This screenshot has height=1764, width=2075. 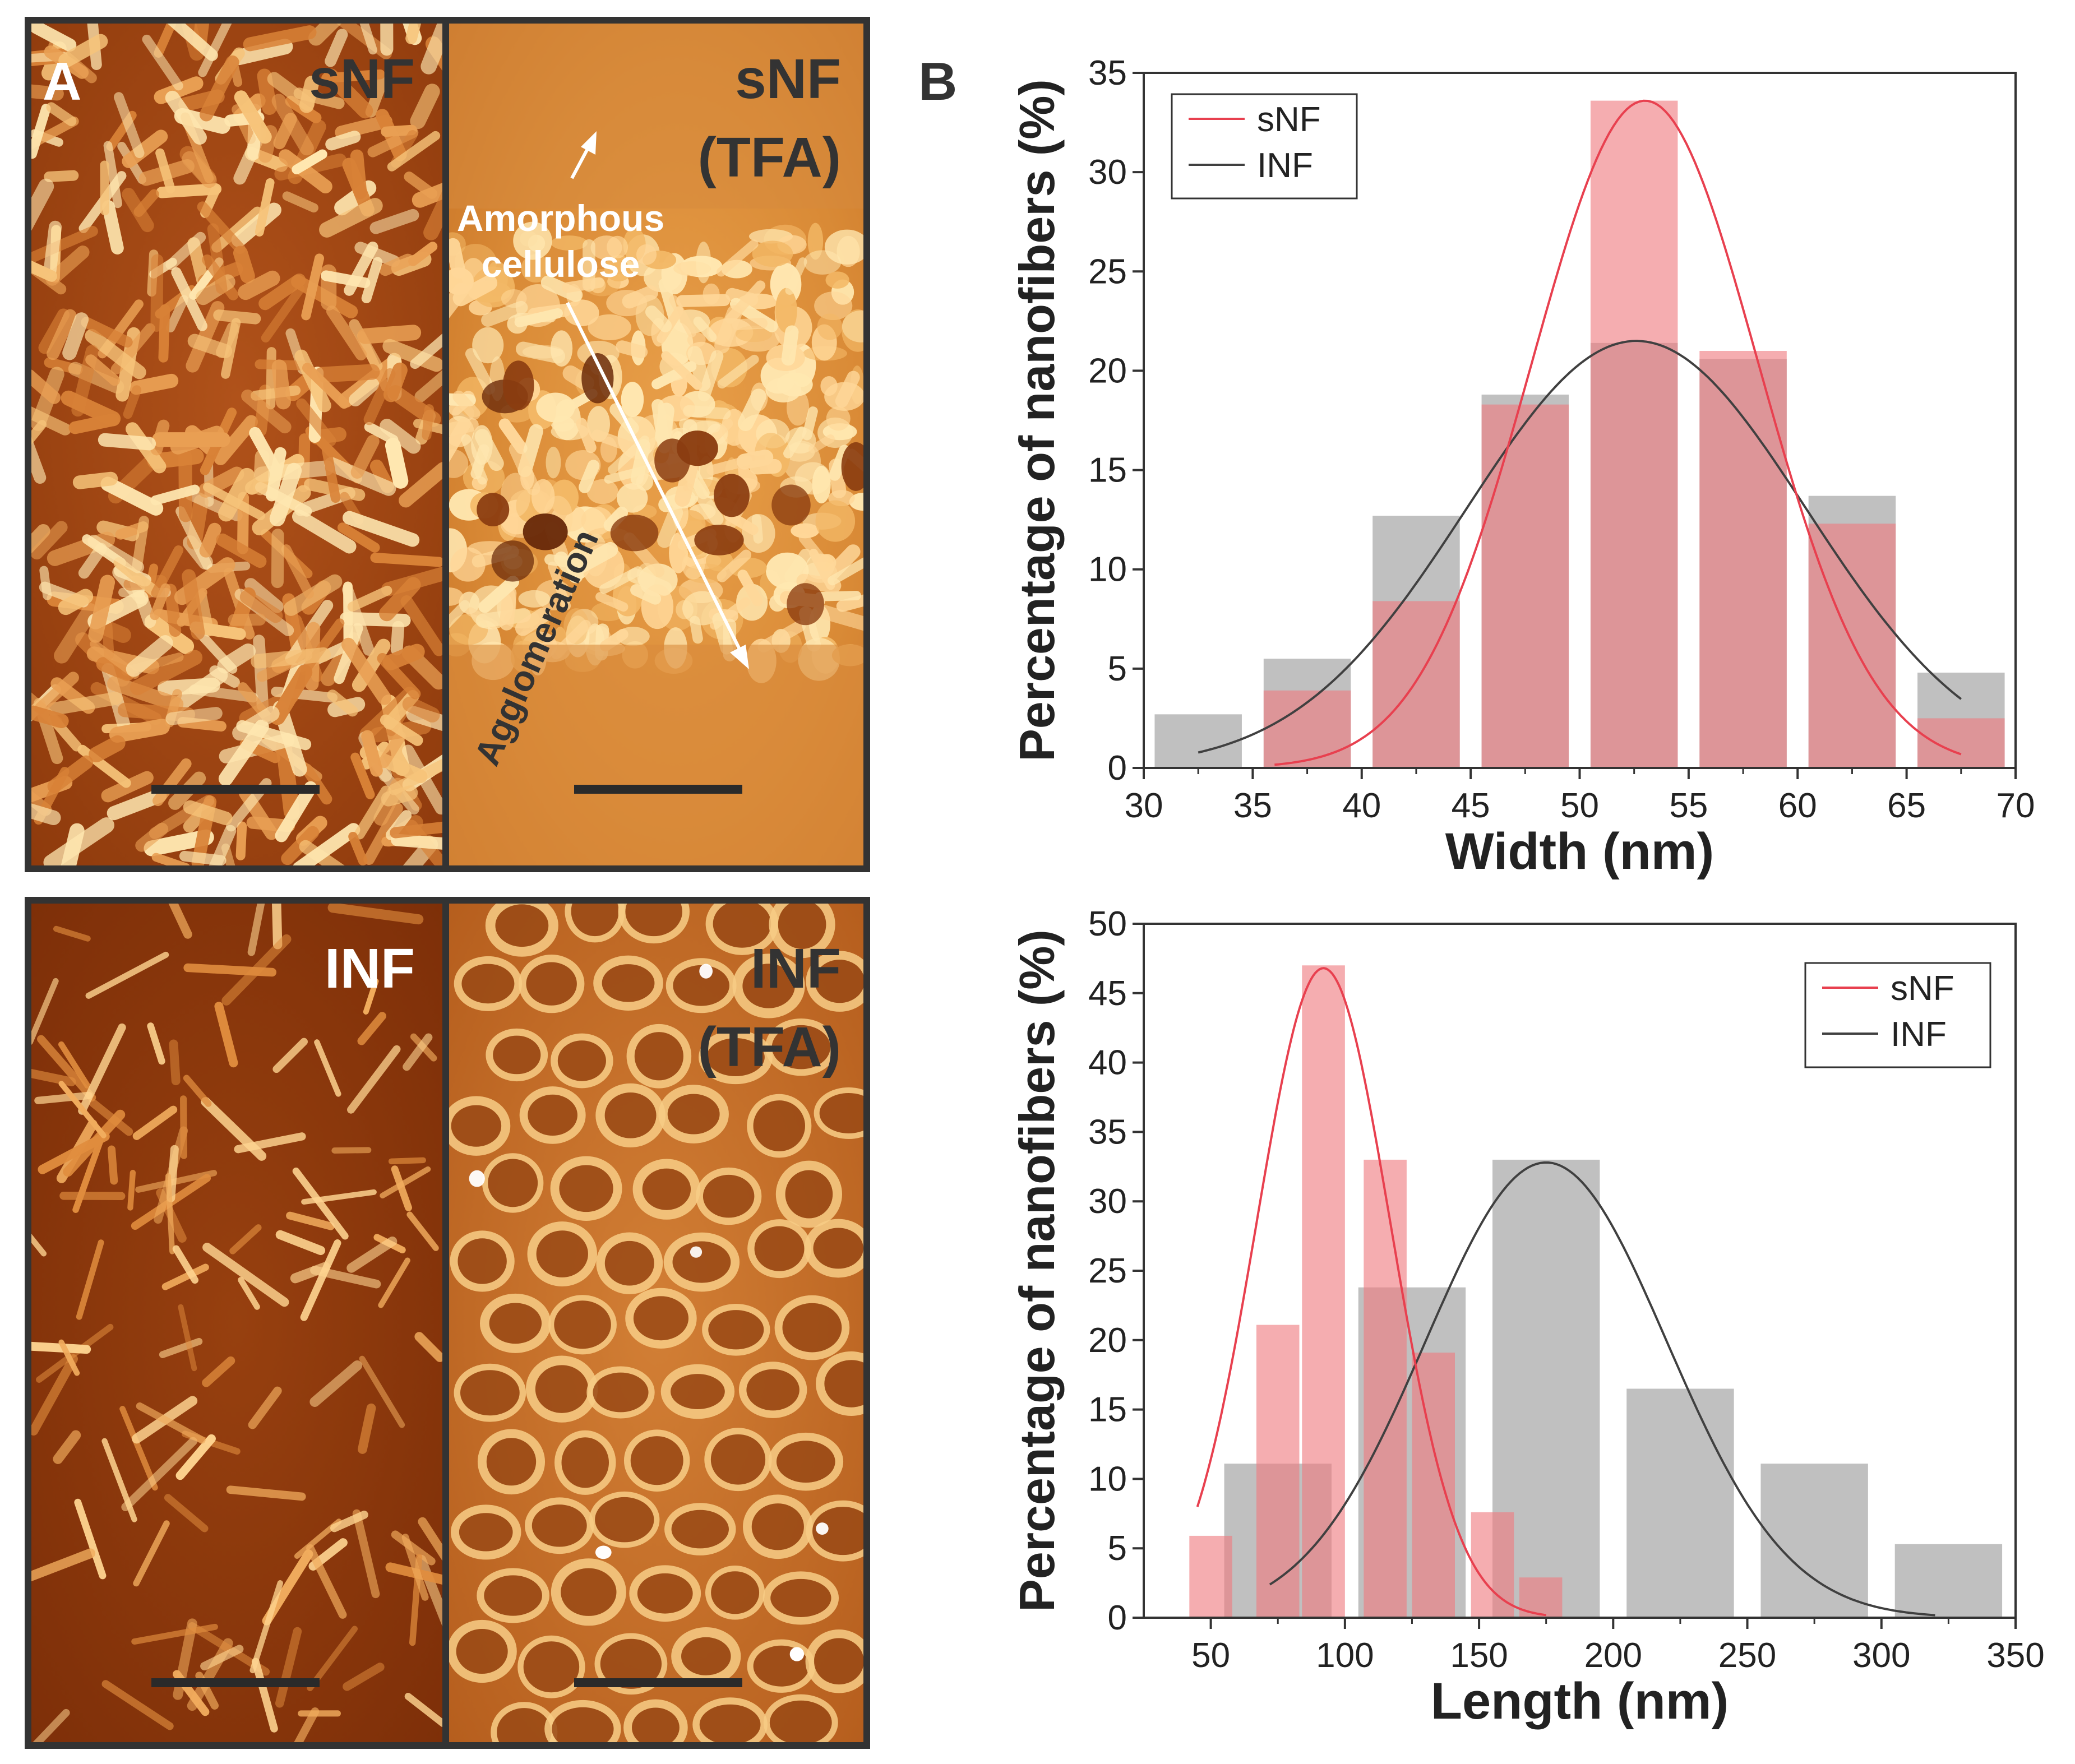 I want to click on y-tick-label: 35, so click(x=1108, y=73).